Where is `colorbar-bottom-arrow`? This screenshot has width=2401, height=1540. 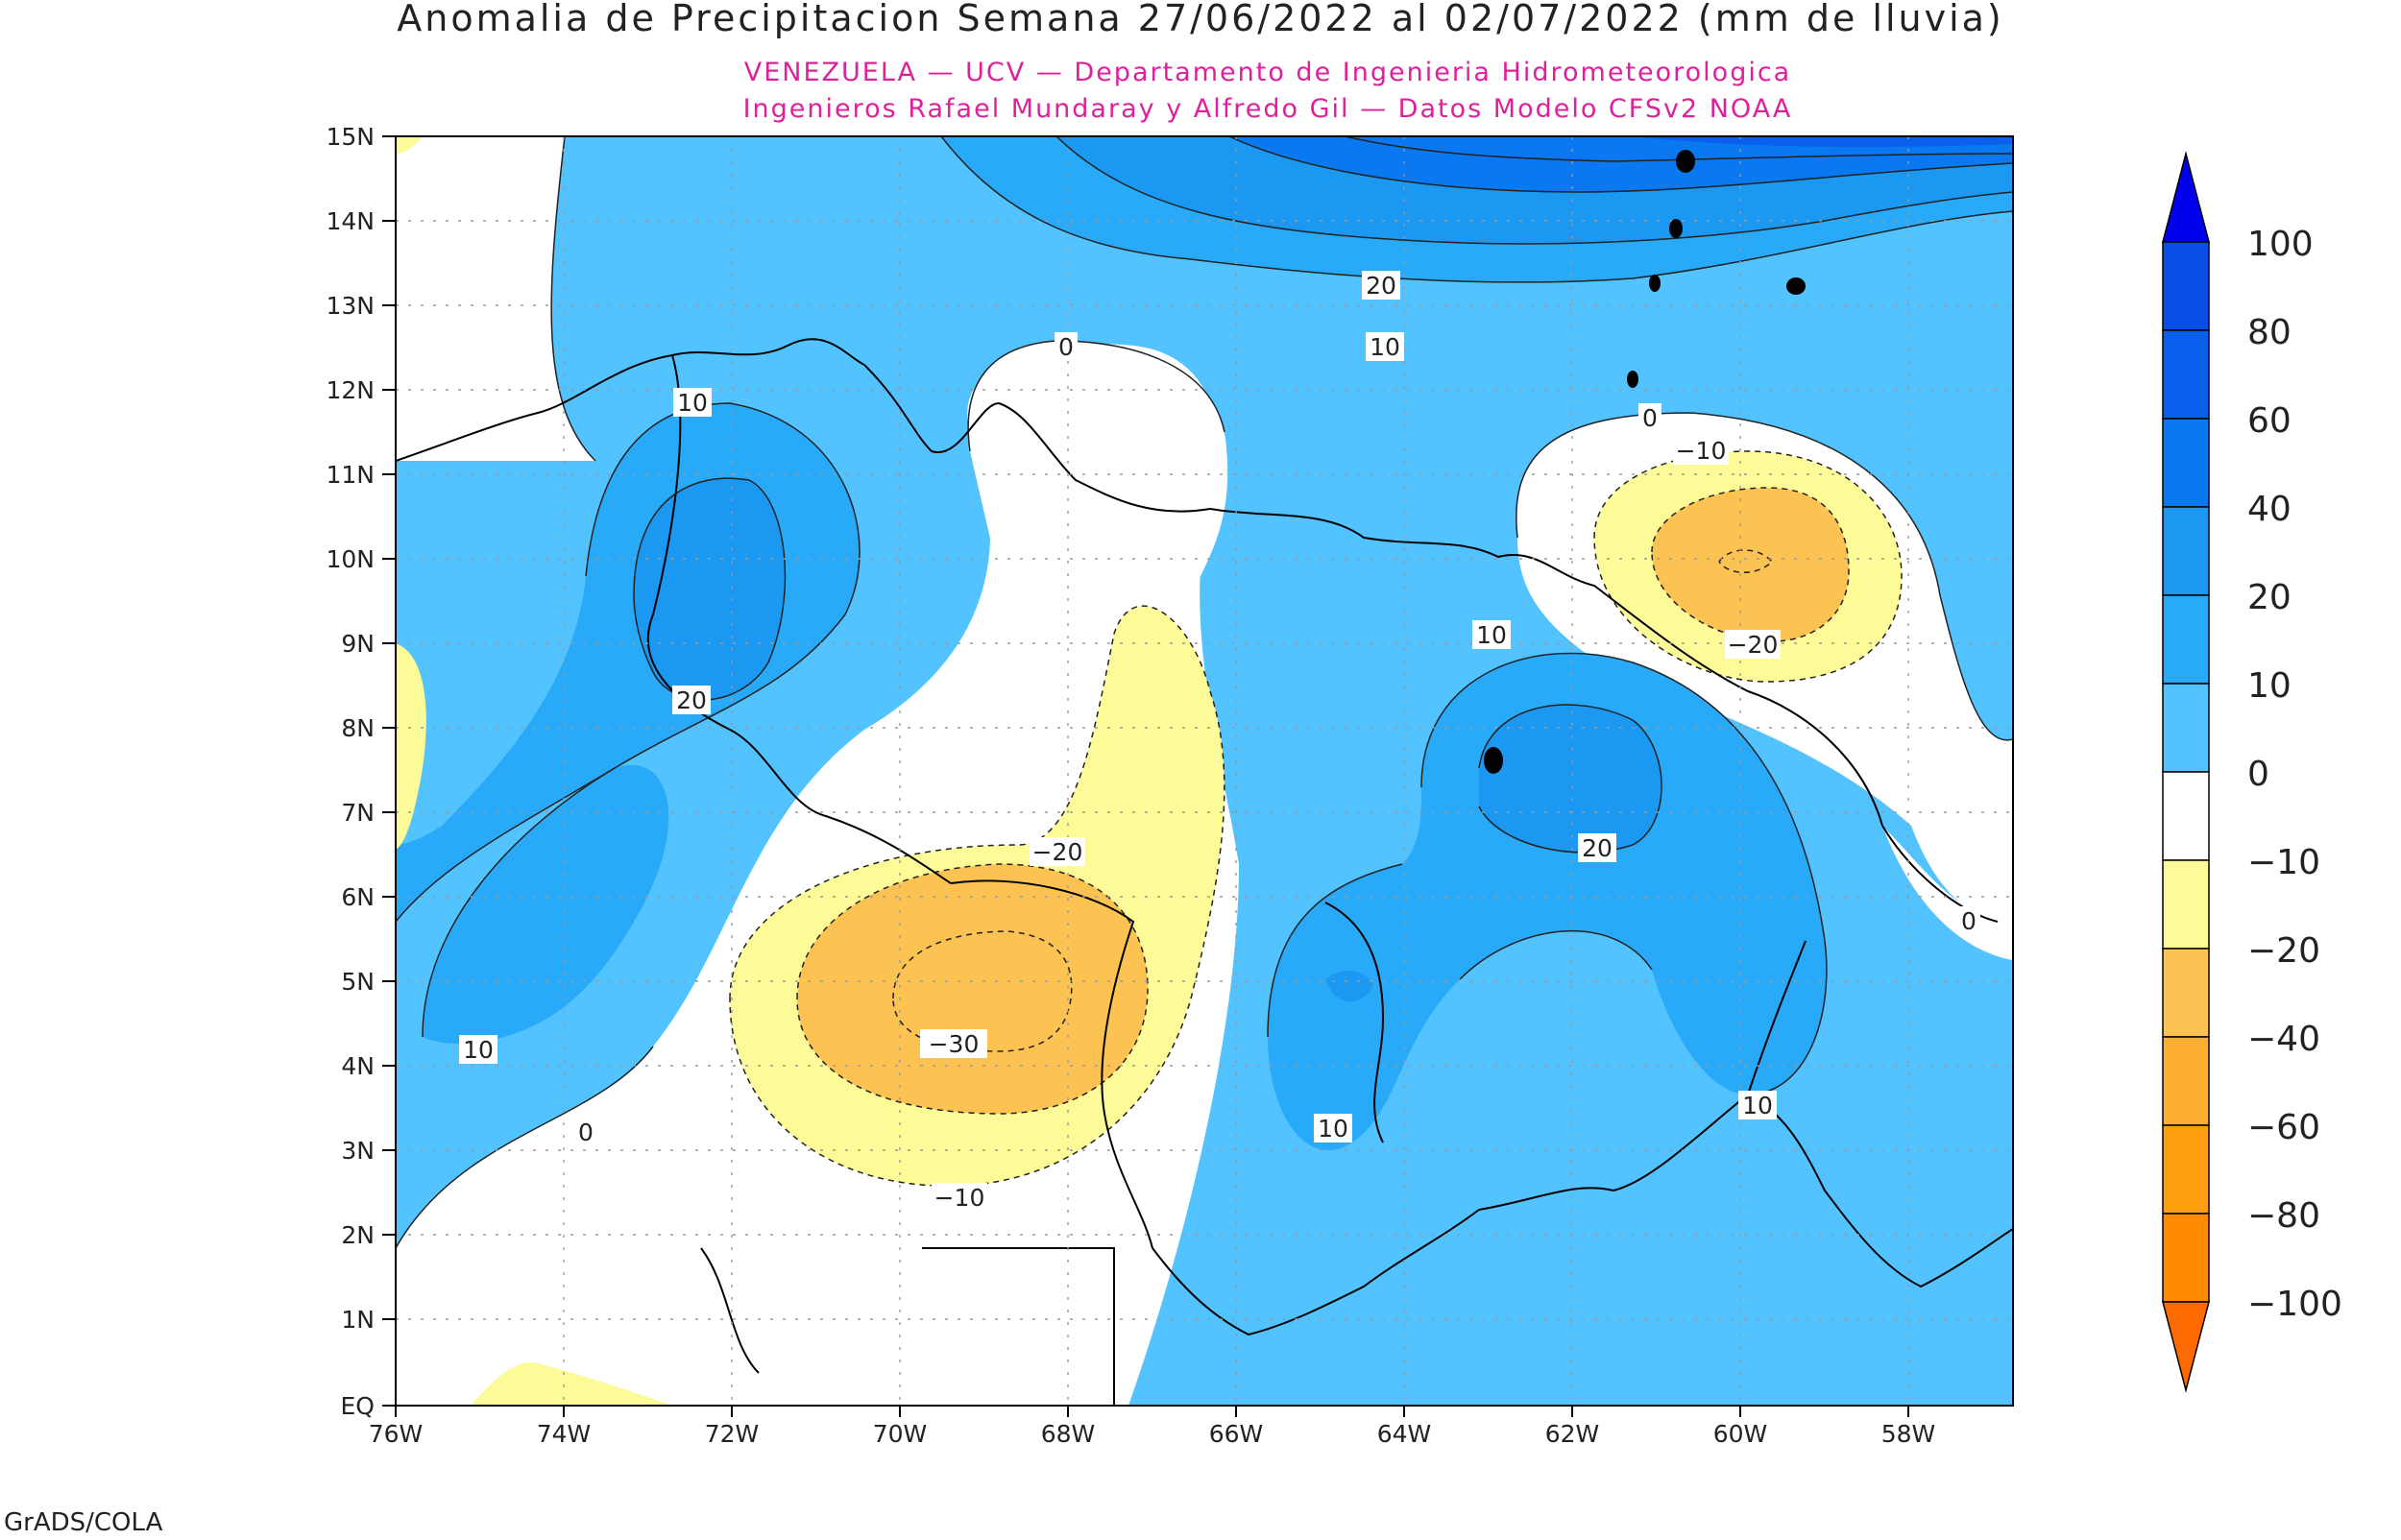 colorbar-bottom-arrow is located at coordinates (2186, 1347).